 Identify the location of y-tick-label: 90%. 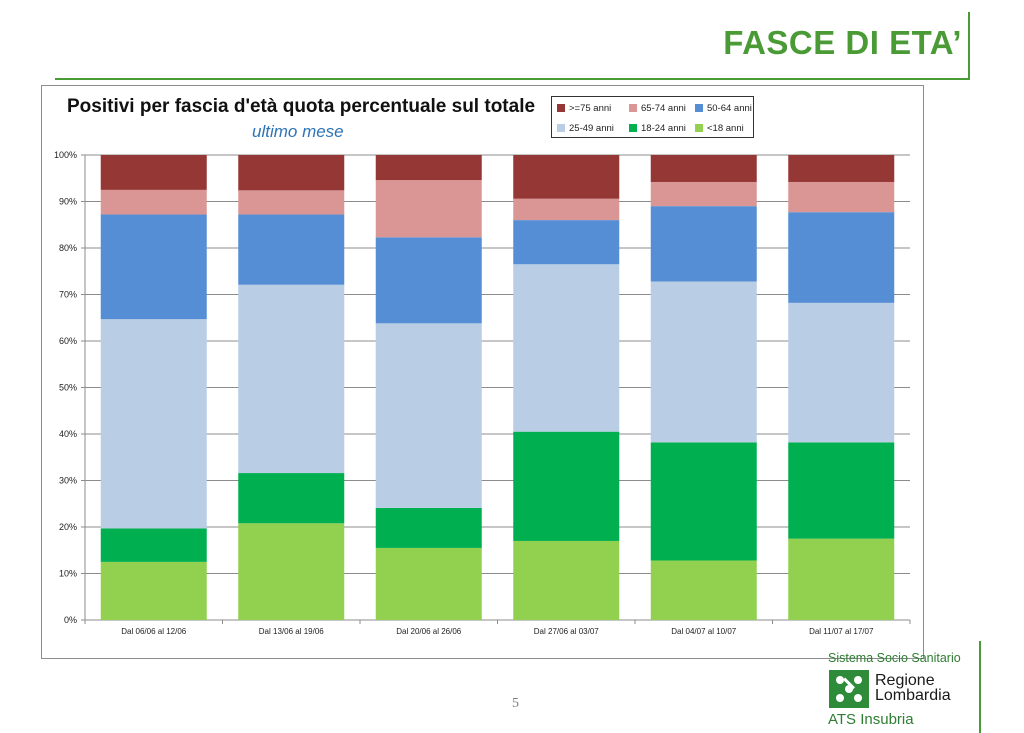
(68, 202).